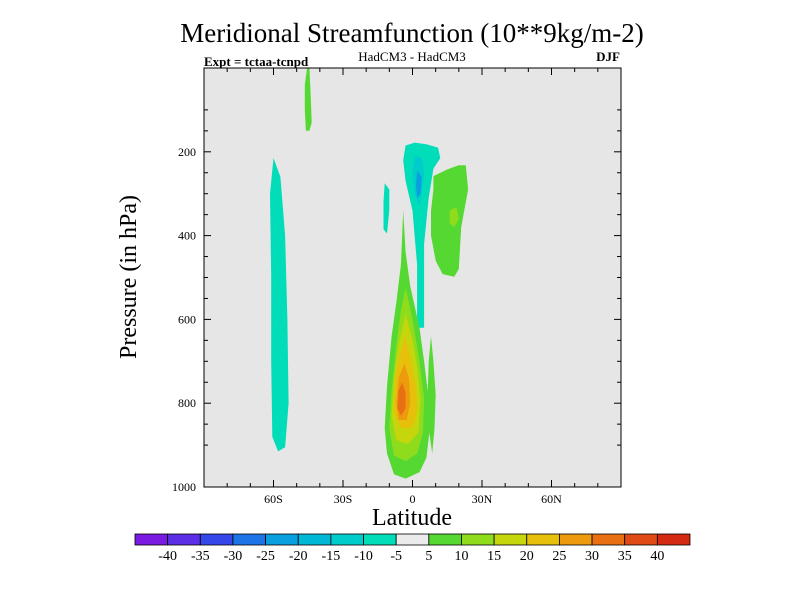  I want to click on colorbar-label: 25, so click(559, 556).